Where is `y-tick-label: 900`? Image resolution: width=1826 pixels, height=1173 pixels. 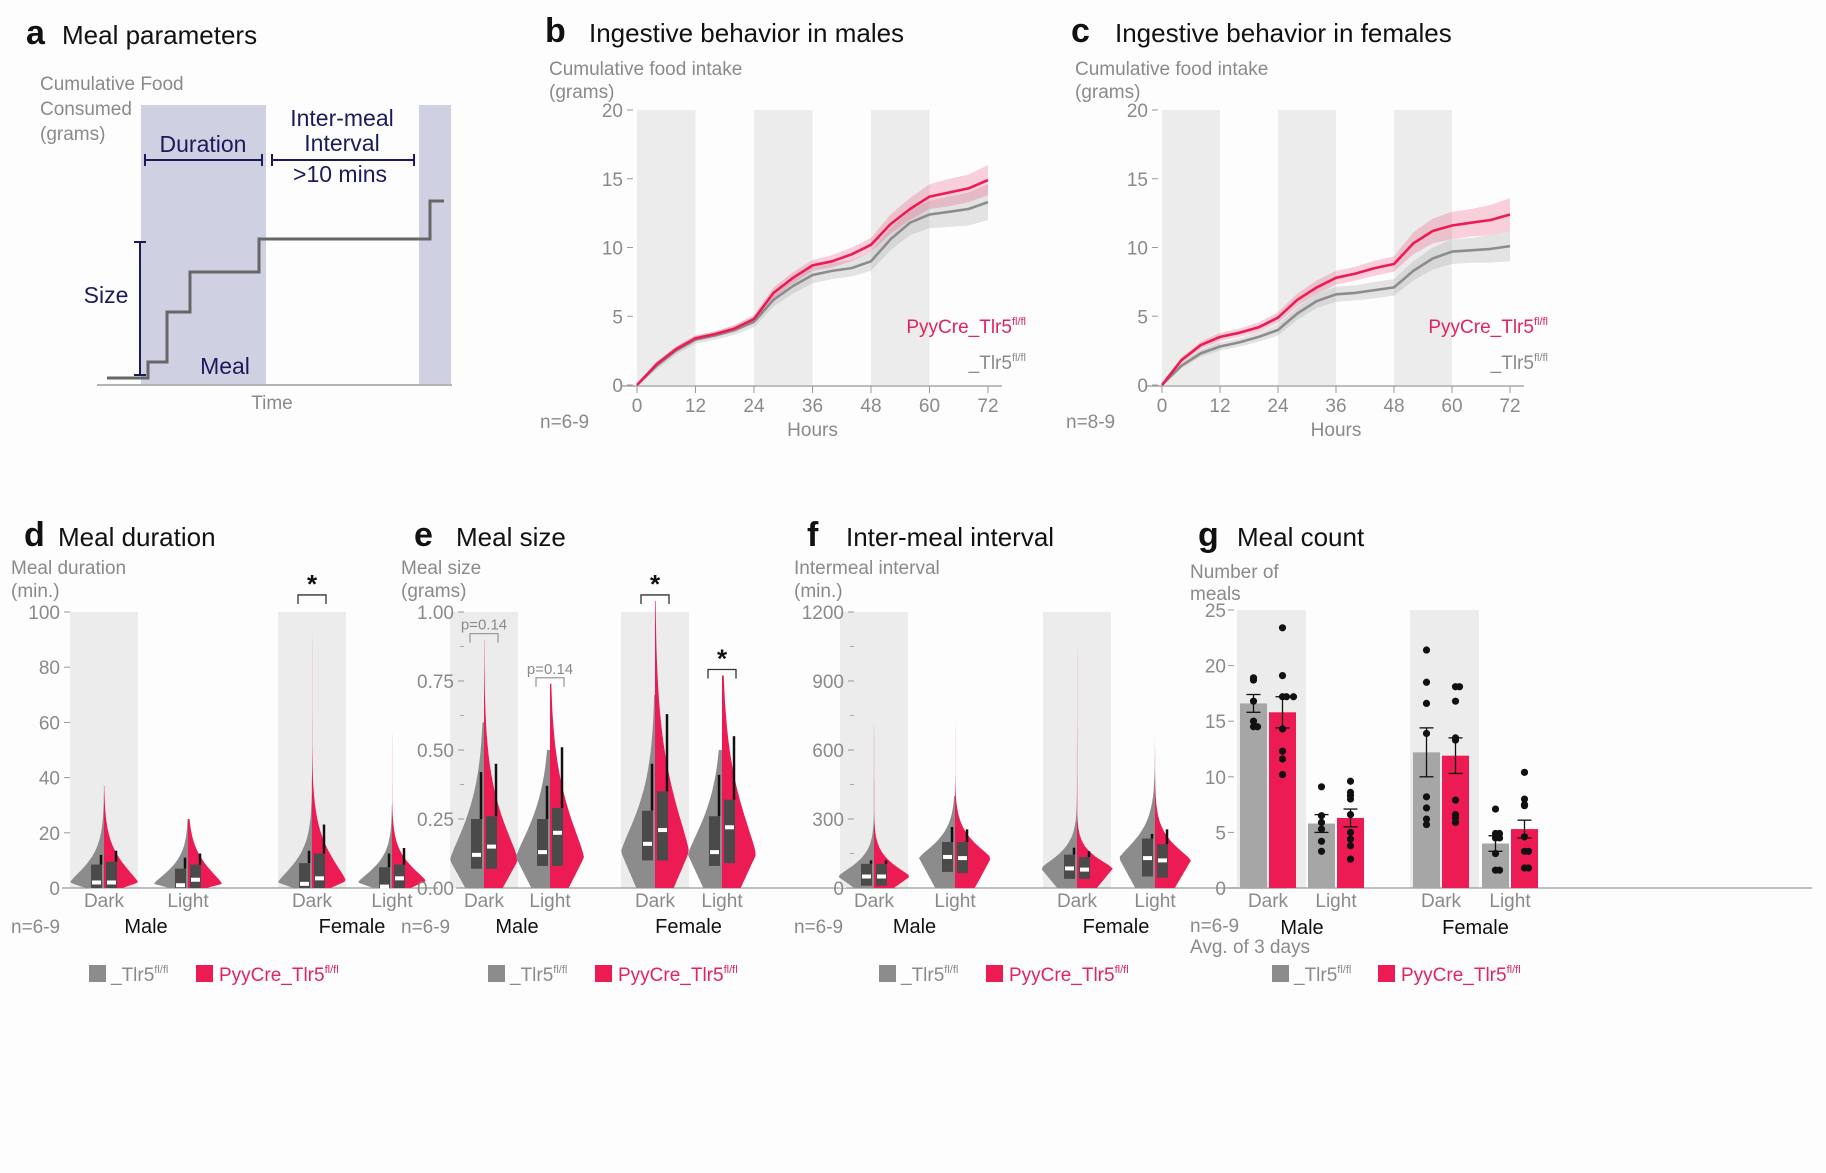
y-tick-label: 900 is located at coordinates (828, 682).